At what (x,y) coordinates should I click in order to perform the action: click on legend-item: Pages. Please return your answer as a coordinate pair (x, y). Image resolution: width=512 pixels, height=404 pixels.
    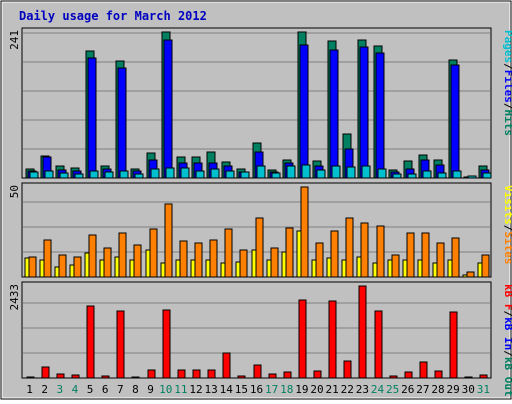
    Looking at the image, I should click on (507, 46).